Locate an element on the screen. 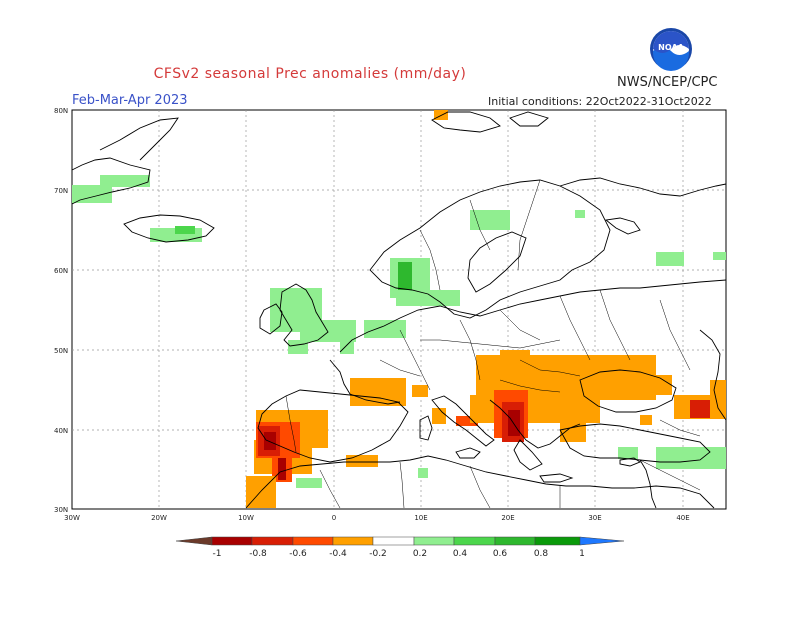 Image resolution: width=800 pixels, height=618 pixels. crete is located at coordinates (556, 478).